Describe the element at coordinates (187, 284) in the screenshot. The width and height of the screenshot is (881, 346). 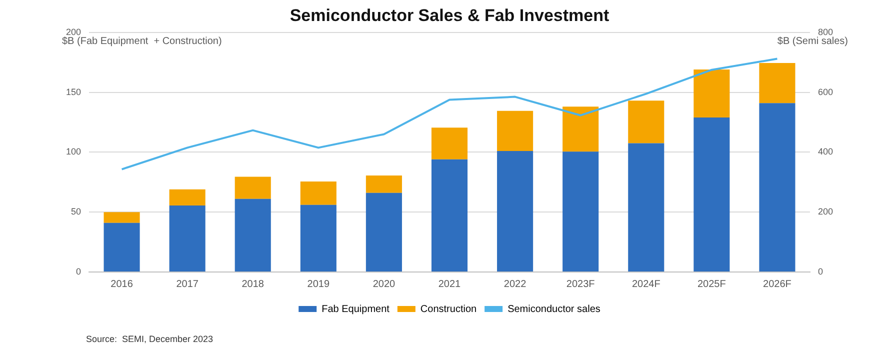
I see `x-tick-label: 2017` at that location.